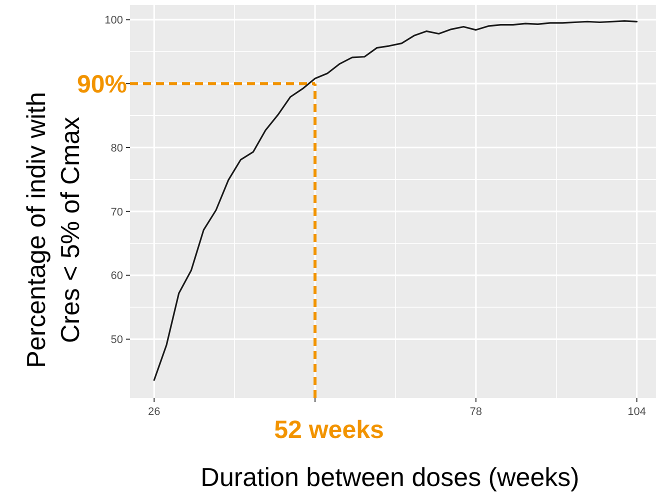 Image resolution: width=656 pixels, height=496 pixels. I want to click on y-tick-label: 100, so click(113, 20).